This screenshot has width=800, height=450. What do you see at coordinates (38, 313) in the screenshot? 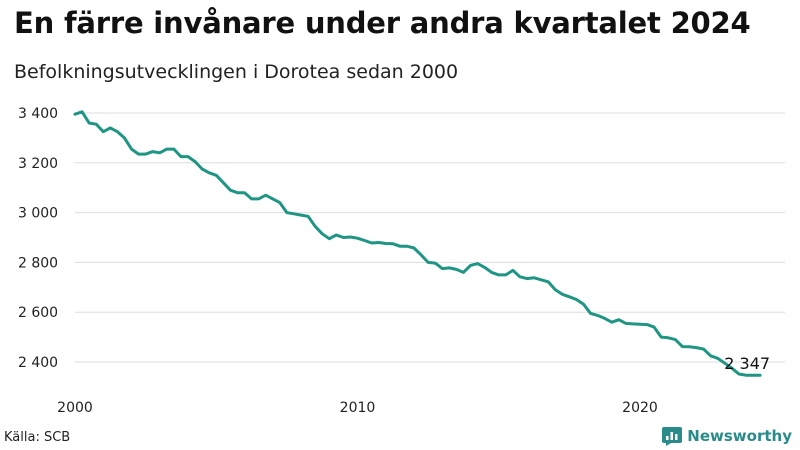
I see `y-tick-label: 2 600` at bounding box center [38, 313].